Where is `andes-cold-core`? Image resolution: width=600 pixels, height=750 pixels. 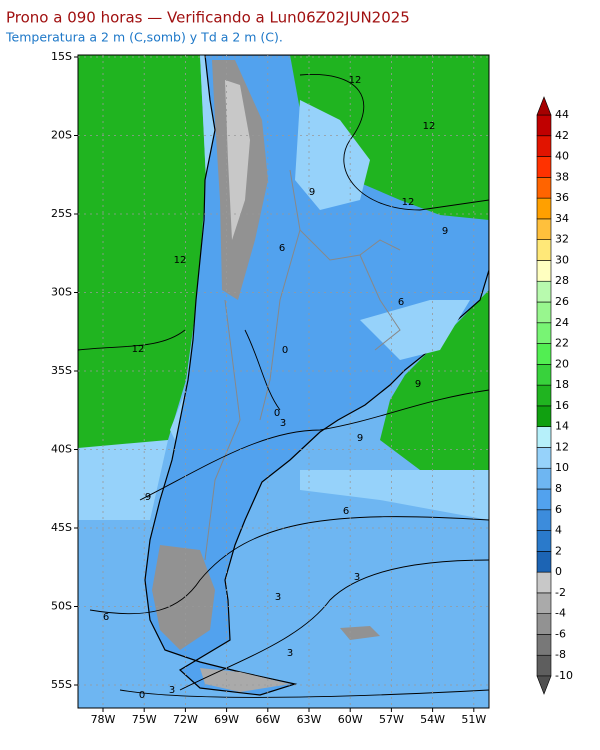
andes-cold-core is located at coordinates (237, 160).